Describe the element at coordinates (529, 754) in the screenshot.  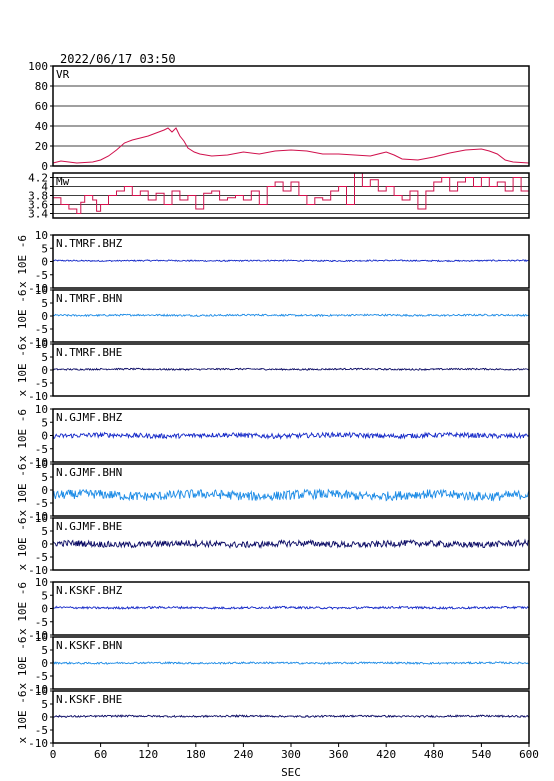
I see `x-tick-label: 600` at that location.